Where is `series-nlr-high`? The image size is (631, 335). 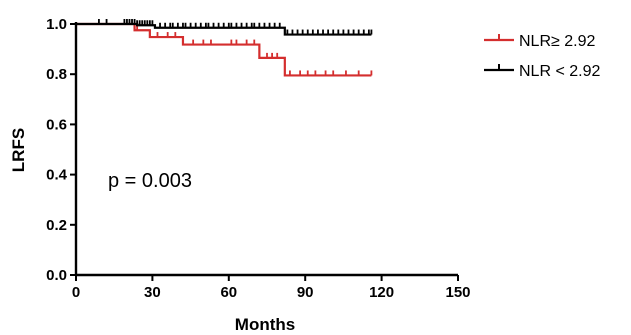 series-nlr-high is located at coordinates (224, 49).